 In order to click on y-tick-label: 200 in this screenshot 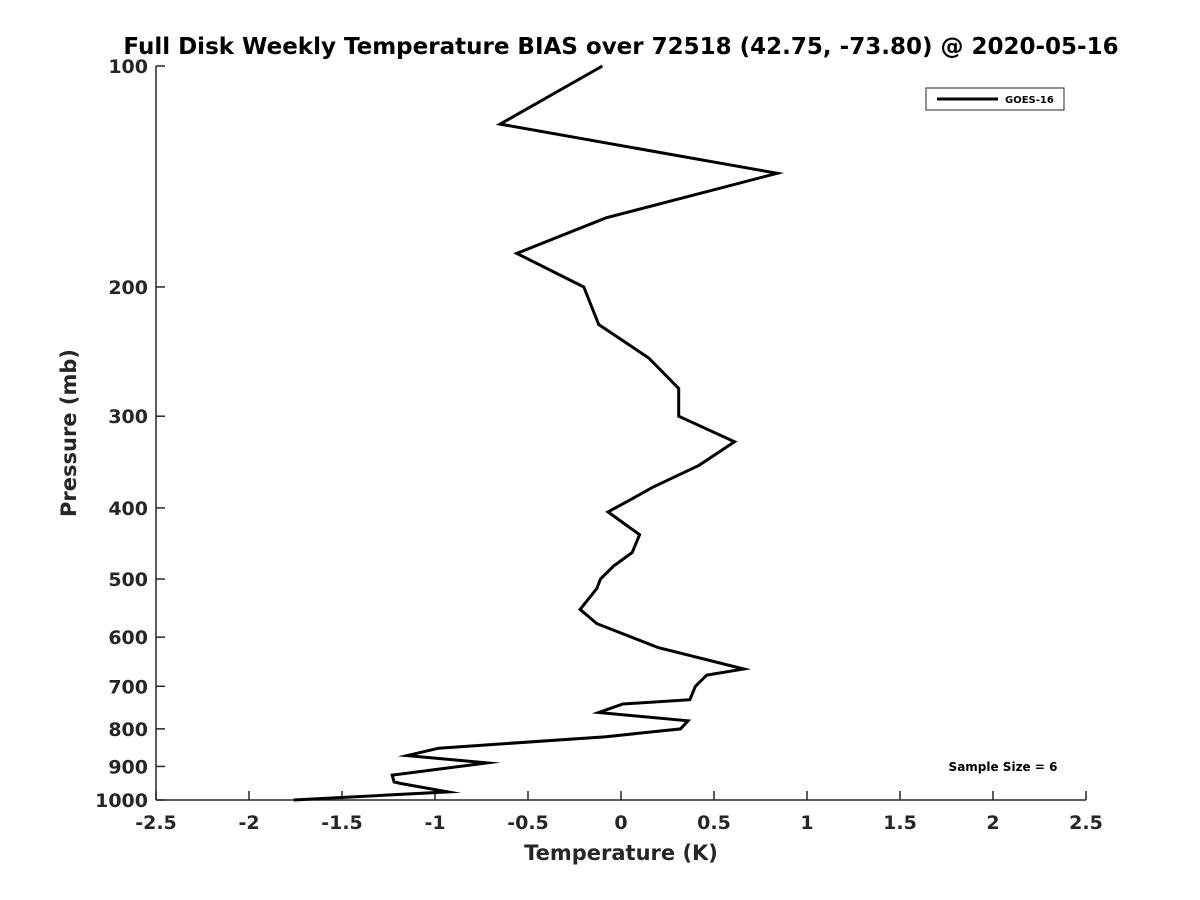, I will do `click(128, 288)`.